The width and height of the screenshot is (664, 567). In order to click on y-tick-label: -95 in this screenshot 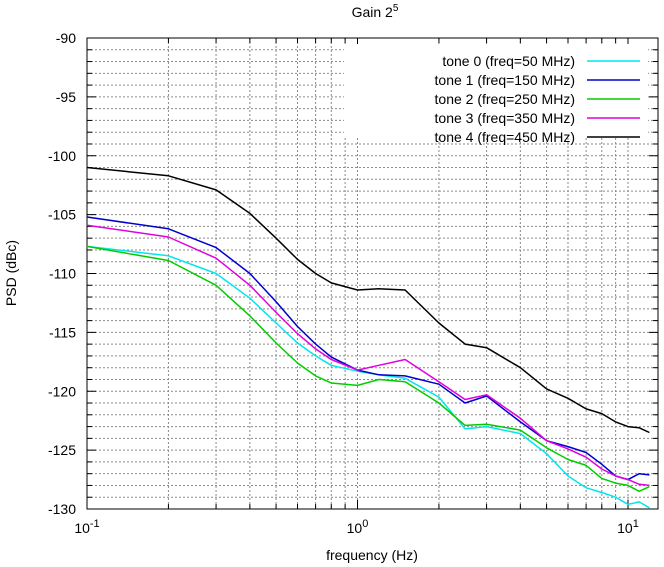, I will do `click(66, 97)`.